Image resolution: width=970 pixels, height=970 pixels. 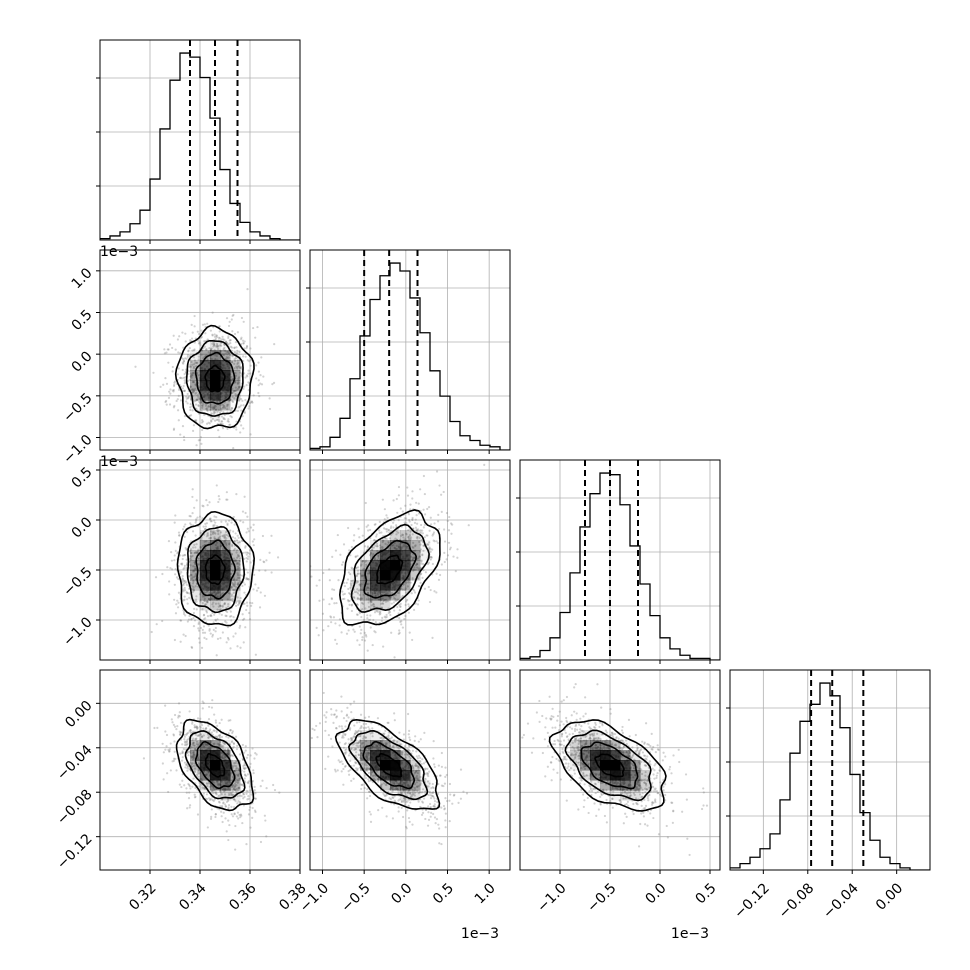 What do you see at coordinates (119, 462) in the screenshot?
I see `y-offset-label-2: 1e−3` at bounding box center [119, 462].